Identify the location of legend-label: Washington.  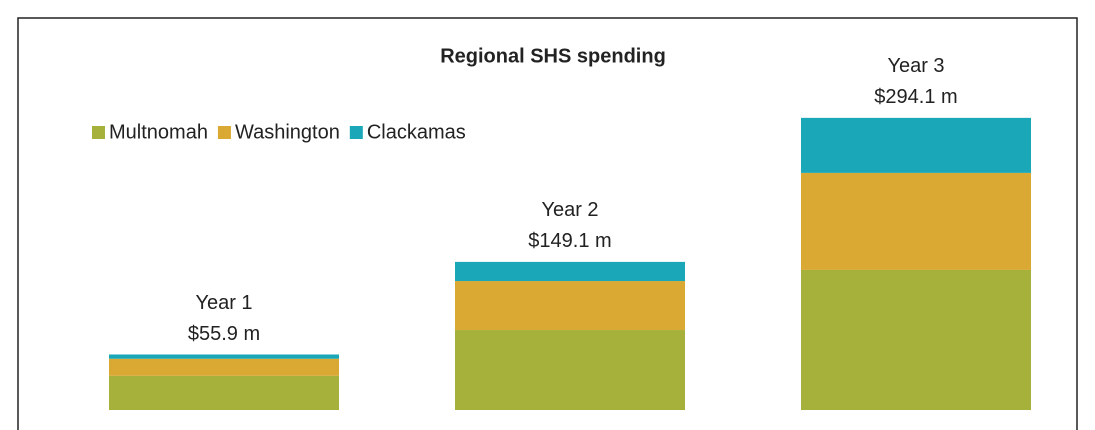
(287, 132).